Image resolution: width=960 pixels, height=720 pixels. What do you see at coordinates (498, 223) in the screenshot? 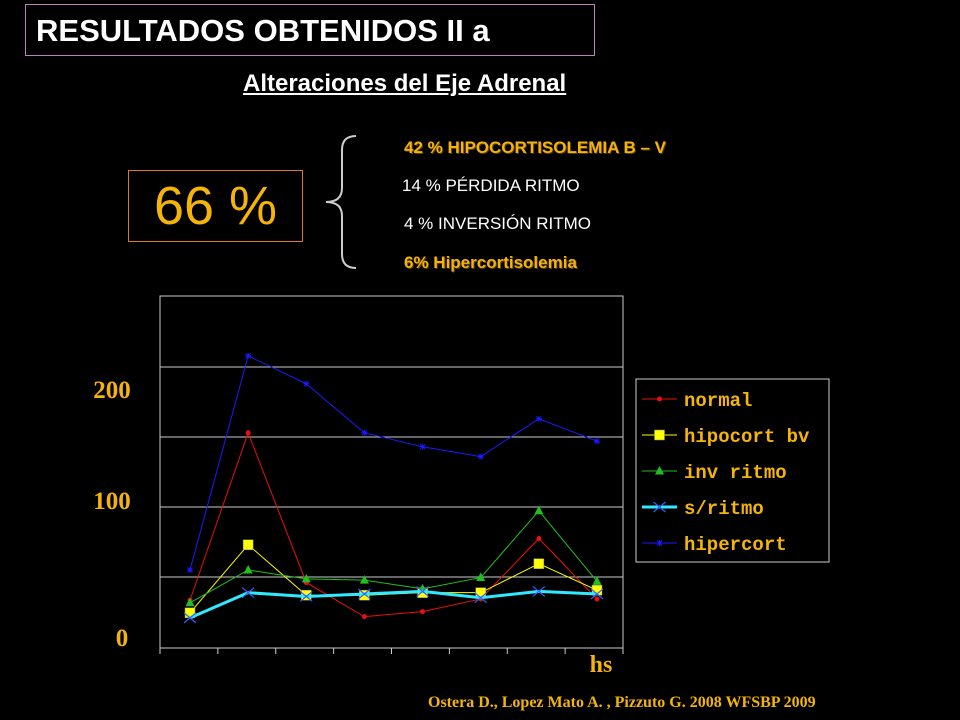
I see `breakdown-item-inversion-ritmo: 4 % INVERSIÓN RITMO` at bounding box center [498, 223].